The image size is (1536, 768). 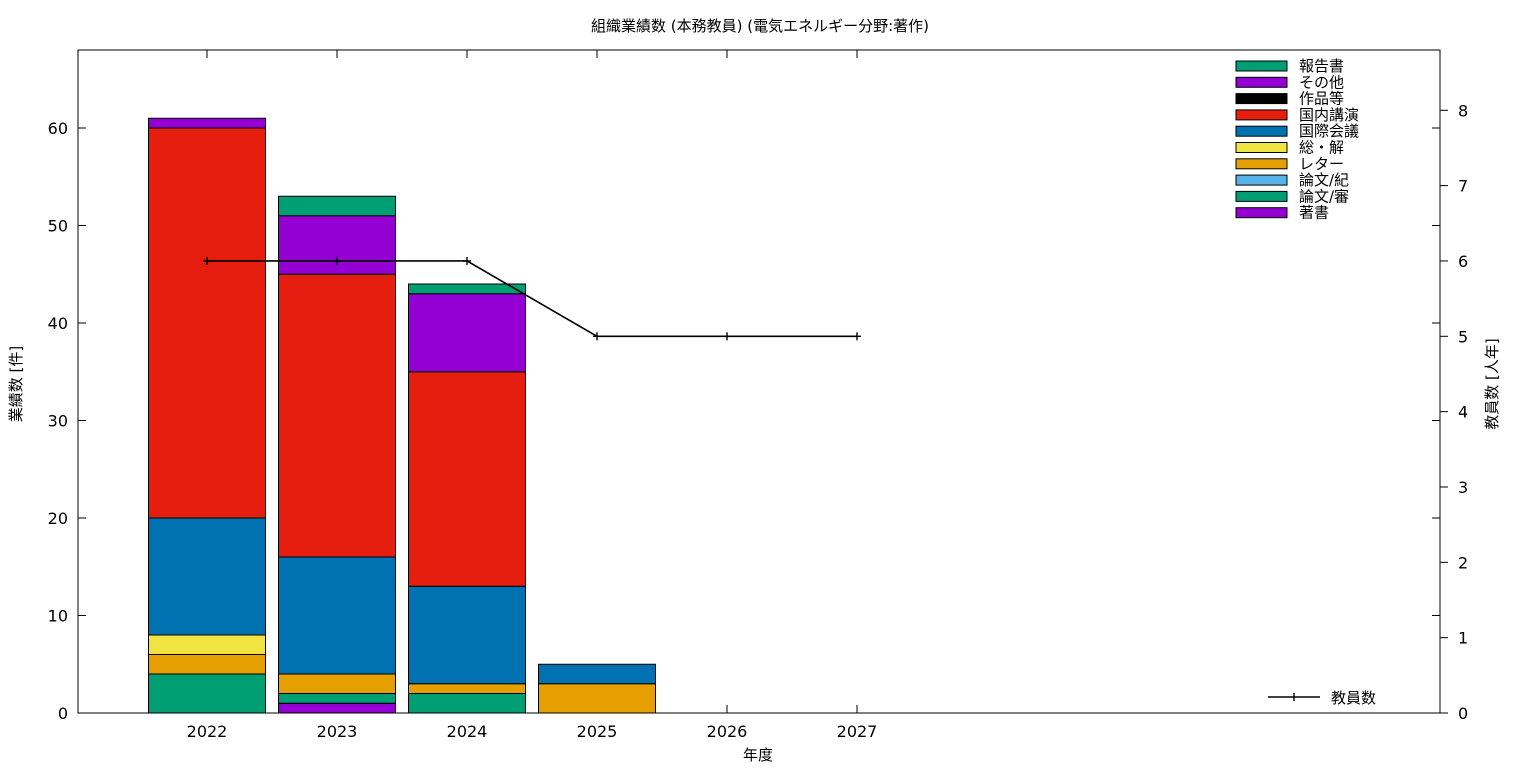 I want to click on legend-label: 作品等, so click(x=1321, y=99).